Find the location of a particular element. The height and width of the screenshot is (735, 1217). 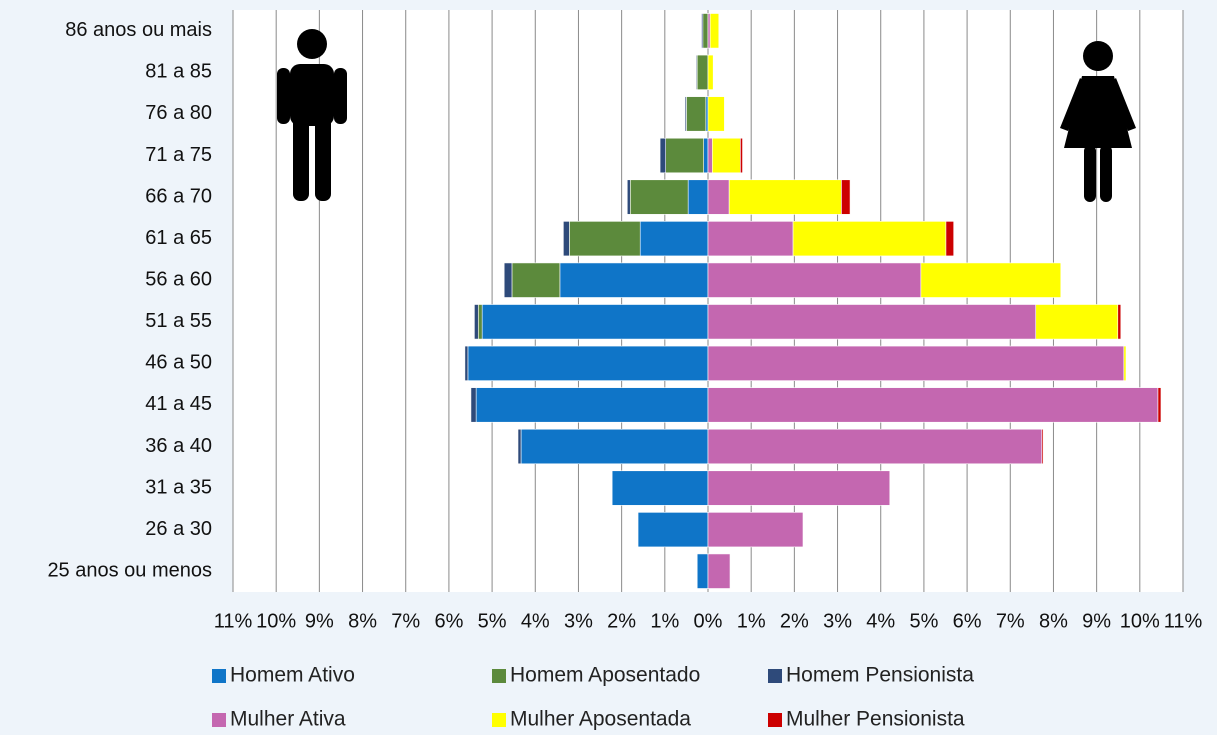

y-tick-label: 41 a 45 is located at coordinates (178, 404).